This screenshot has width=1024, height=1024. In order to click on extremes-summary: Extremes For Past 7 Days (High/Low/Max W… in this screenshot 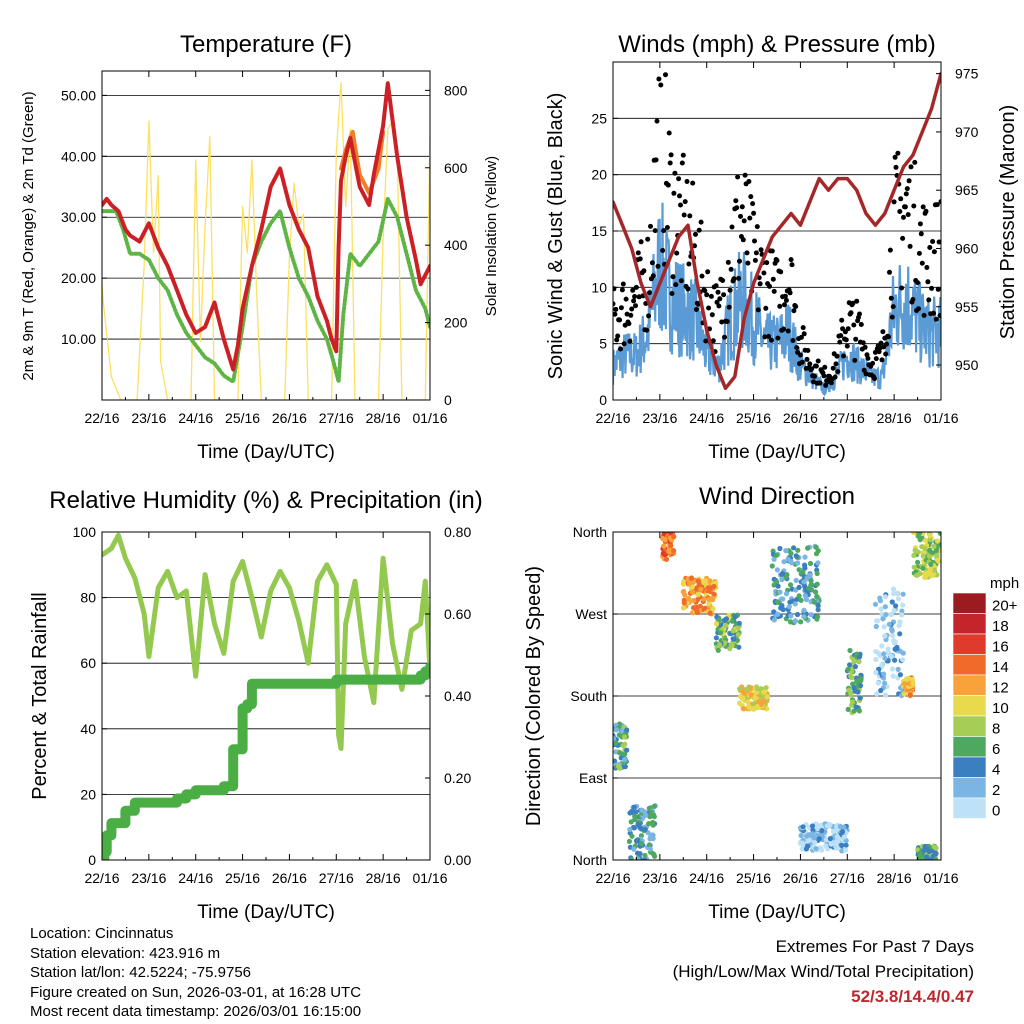, I will do `click(823, 971)`.